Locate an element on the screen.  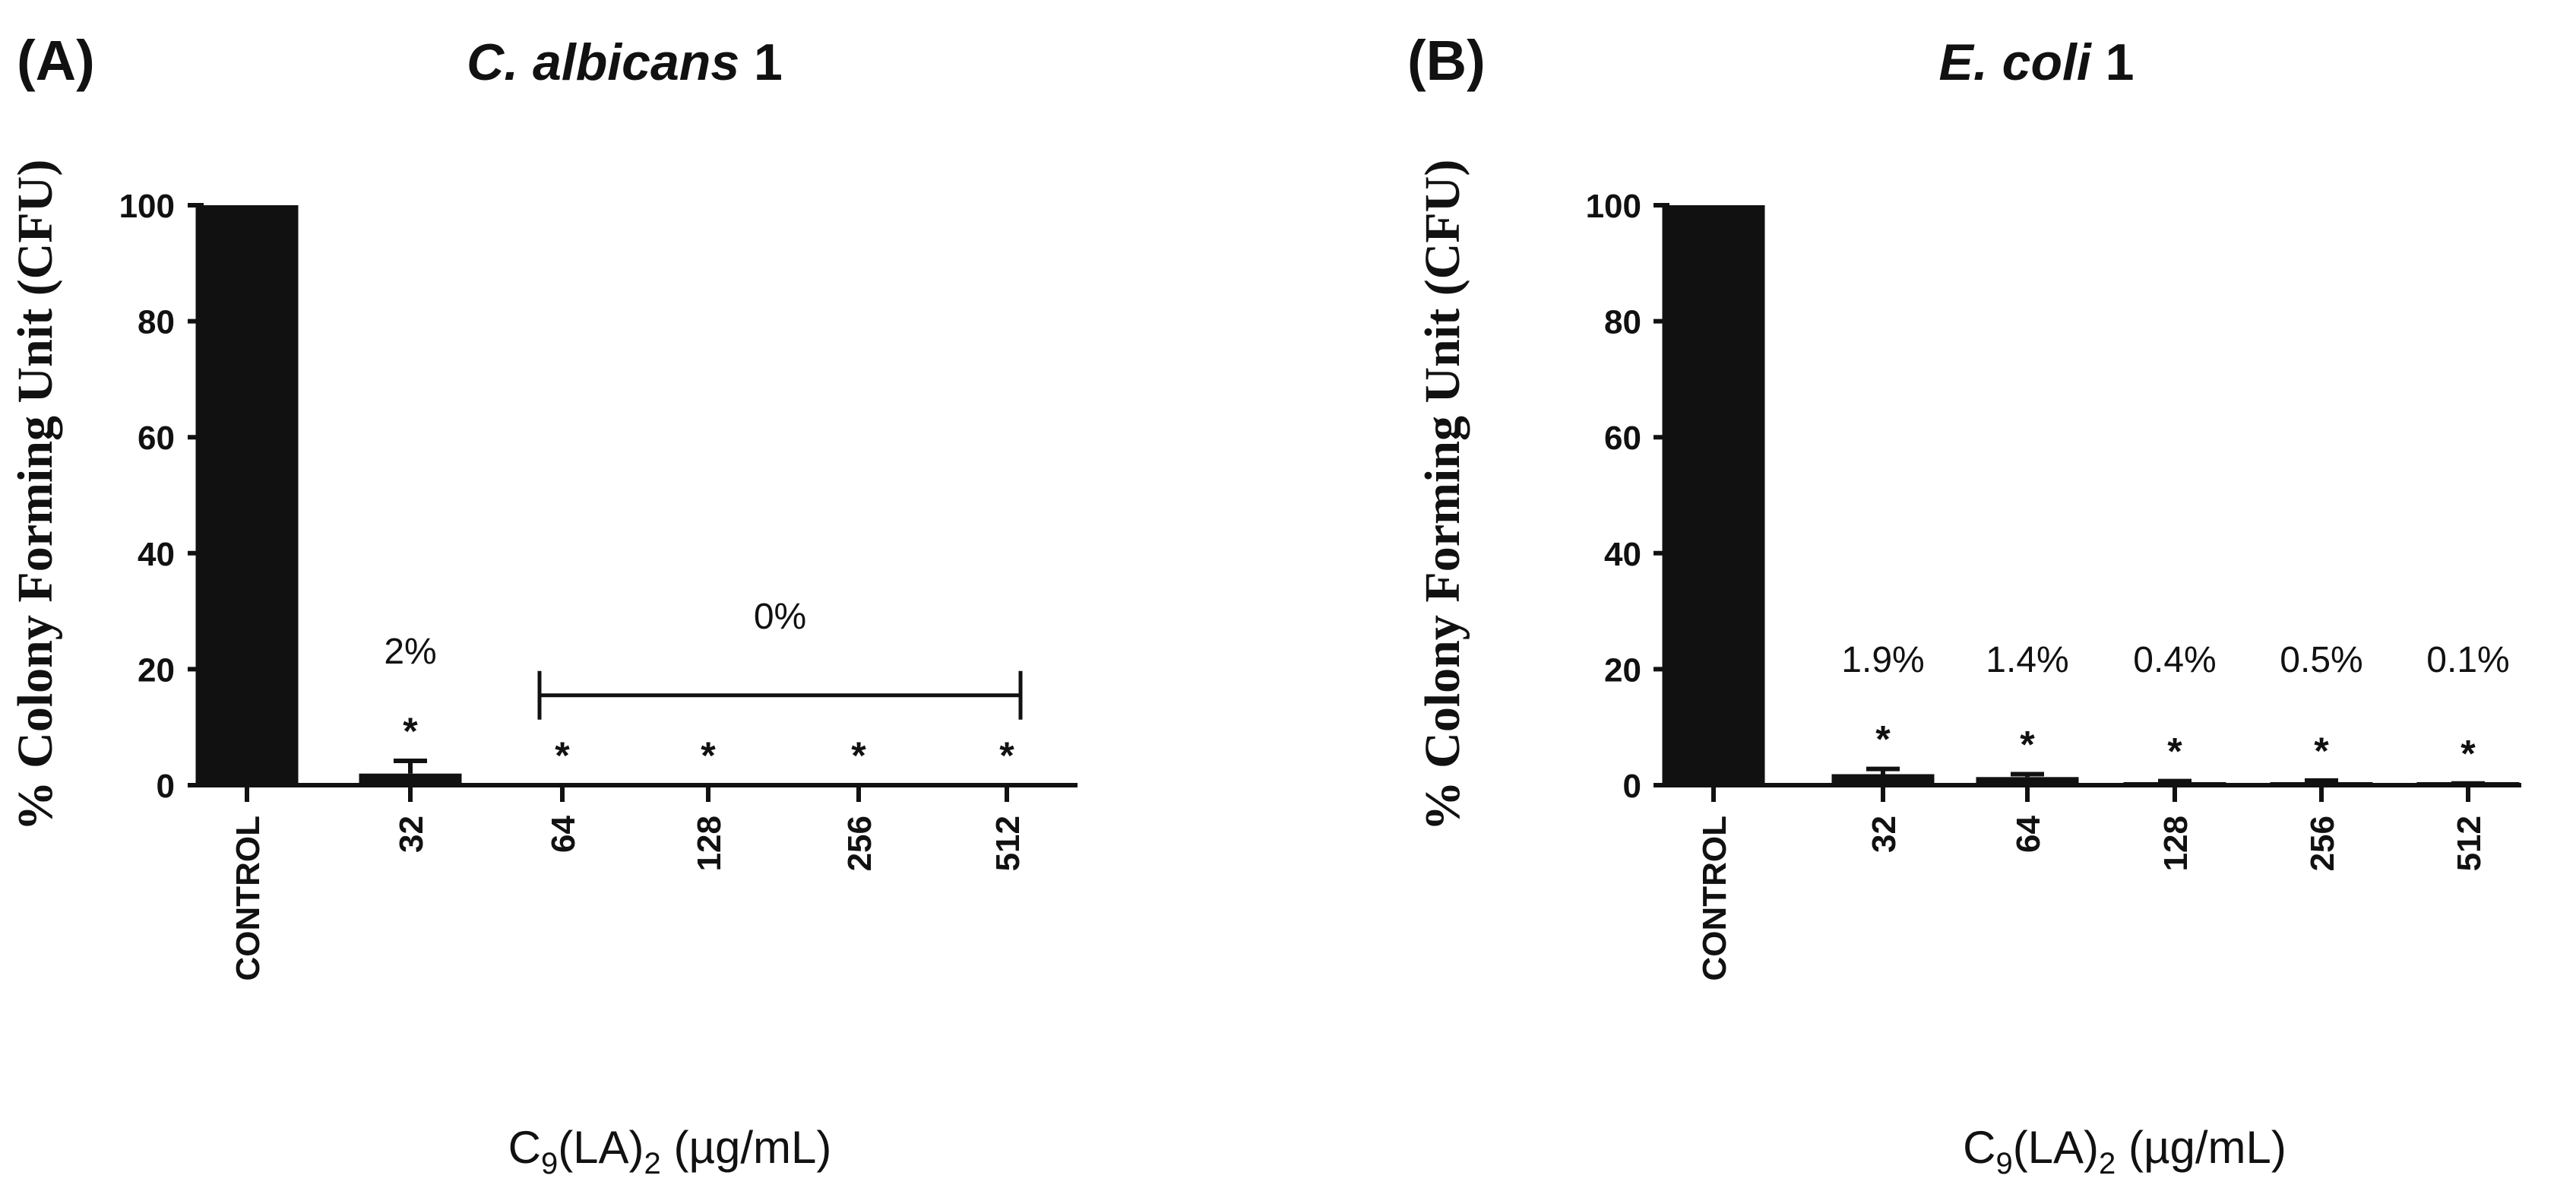
chart-title: E. coli 1 is located at coordinates (2037, 62).